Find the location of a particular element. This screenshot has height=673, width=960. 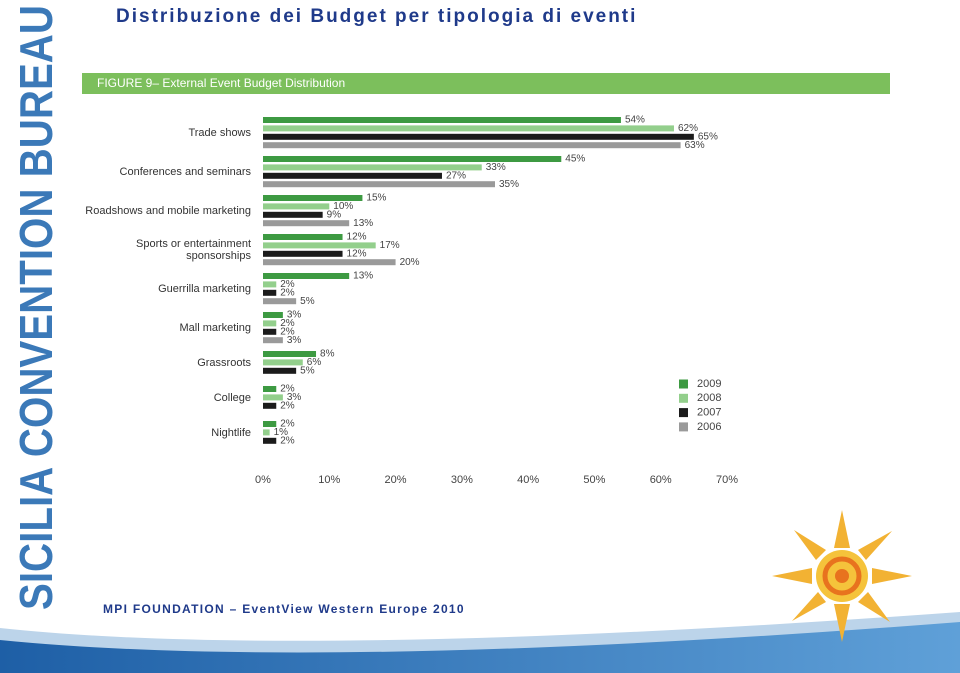

value-label: 54% is located at coordinates (635, 120).